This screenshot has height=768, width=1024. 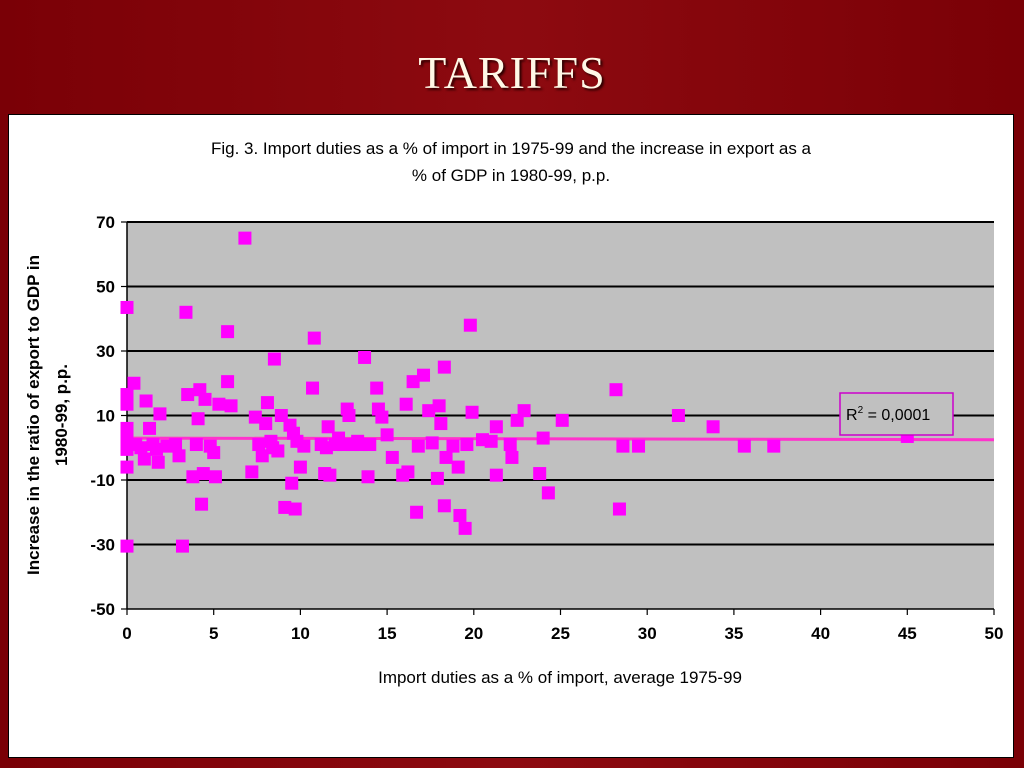 What do you see at coordinates (560, 633) in the screenshot?
I see `x-tick-label: 25` at bounding box center [560, 633].